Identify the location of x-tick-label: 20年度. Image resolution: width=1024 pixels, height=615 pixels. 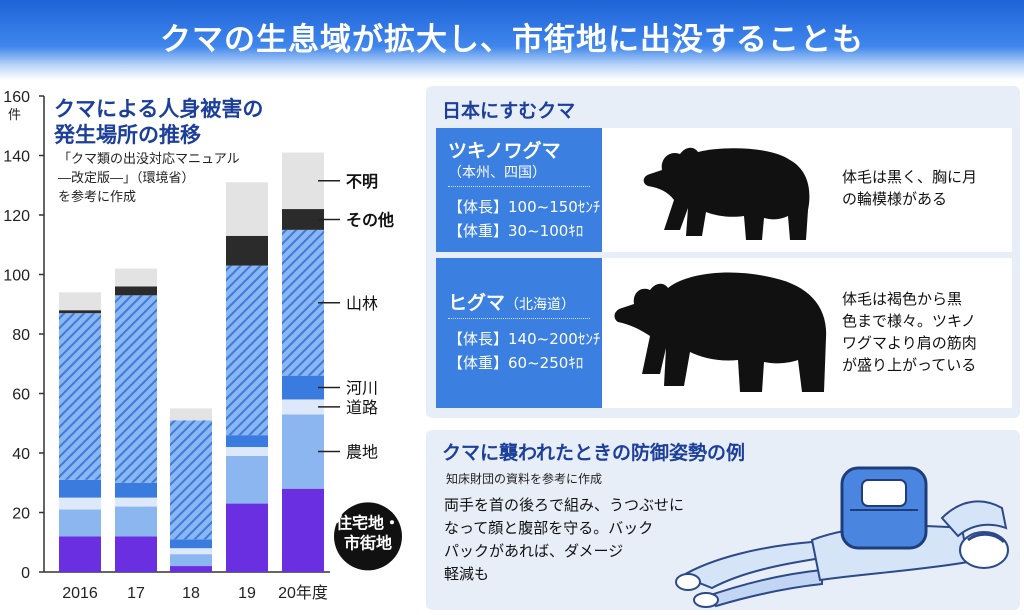
(303, 593).